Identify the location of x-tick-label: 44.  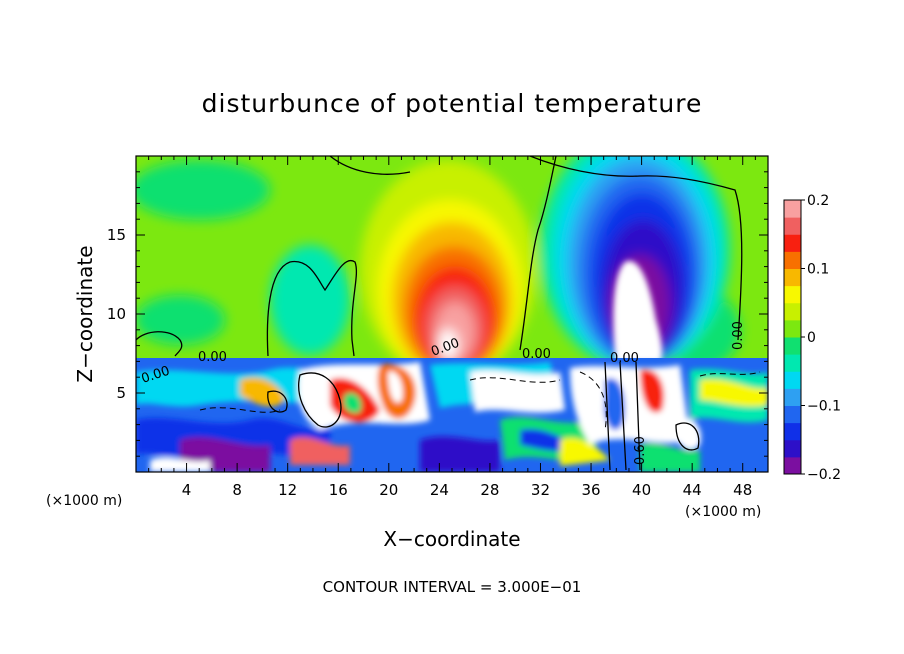
(692, 490).